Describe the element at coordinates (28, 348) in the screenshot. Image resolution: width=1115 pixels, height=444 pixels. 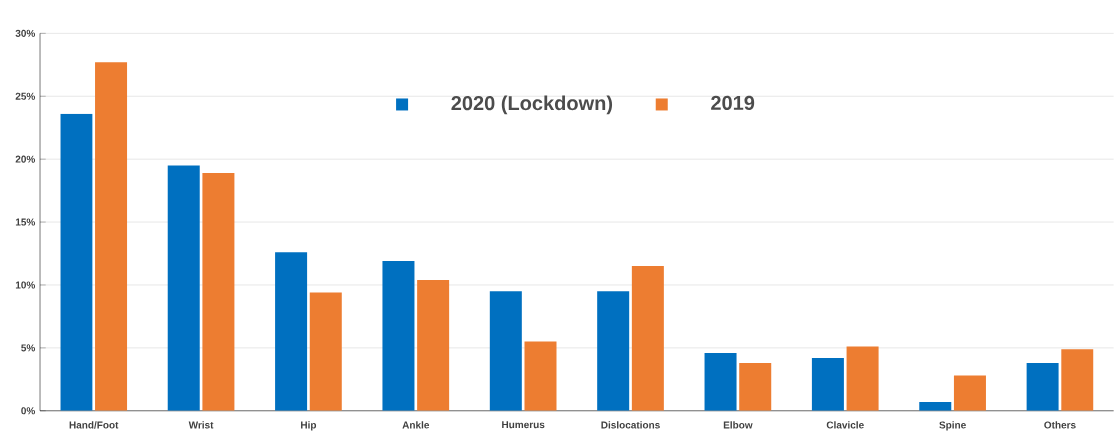
I see `y-tick-label: 5%` at that location.